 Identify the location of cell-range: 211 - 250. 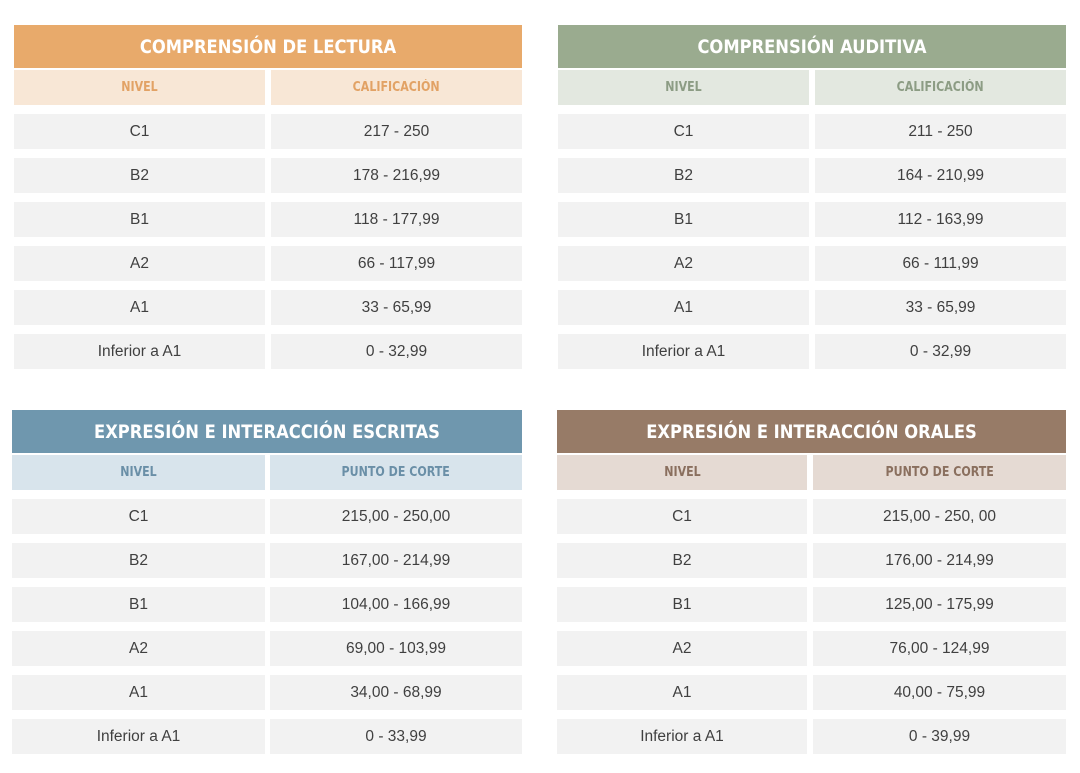
(940, 131).